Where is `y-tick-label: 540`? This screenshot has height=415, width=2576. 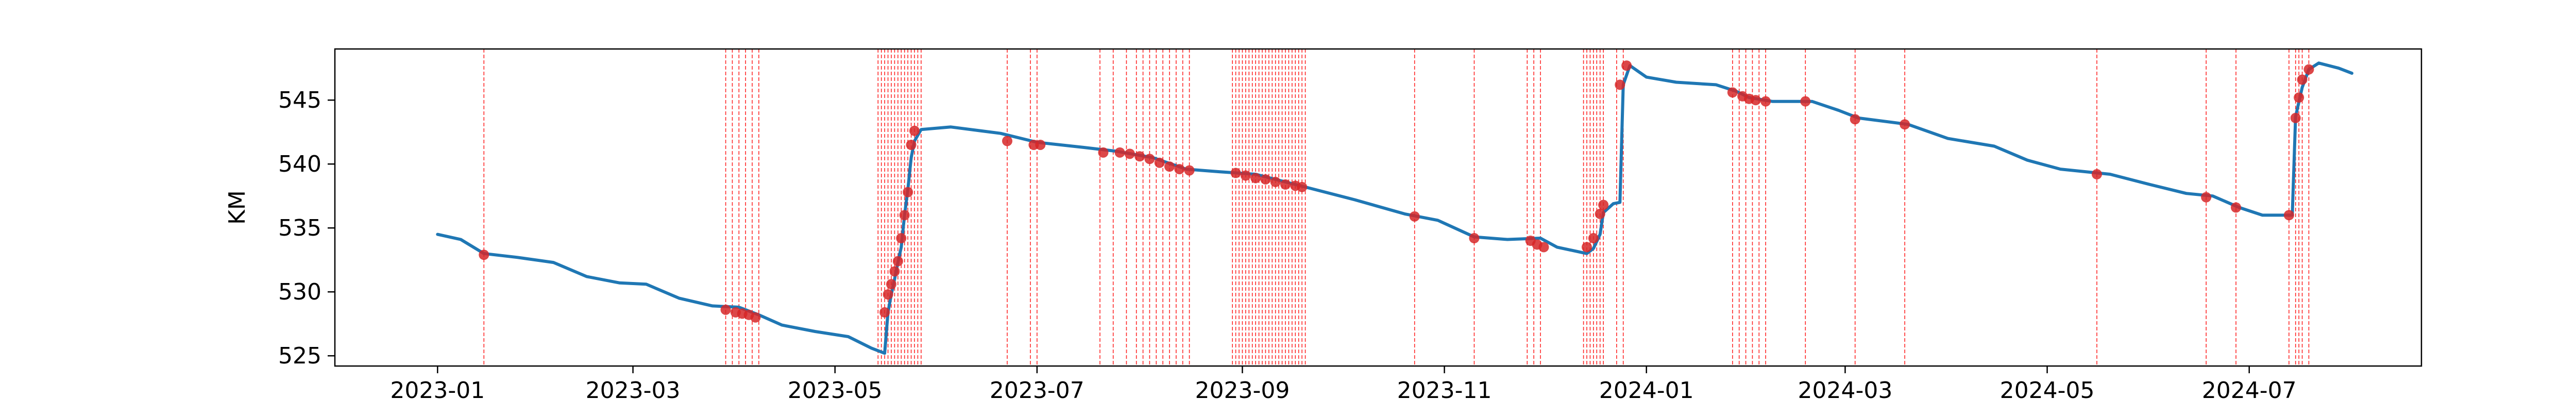 y-tick-label: 540 is located at coordinates (299, 164).